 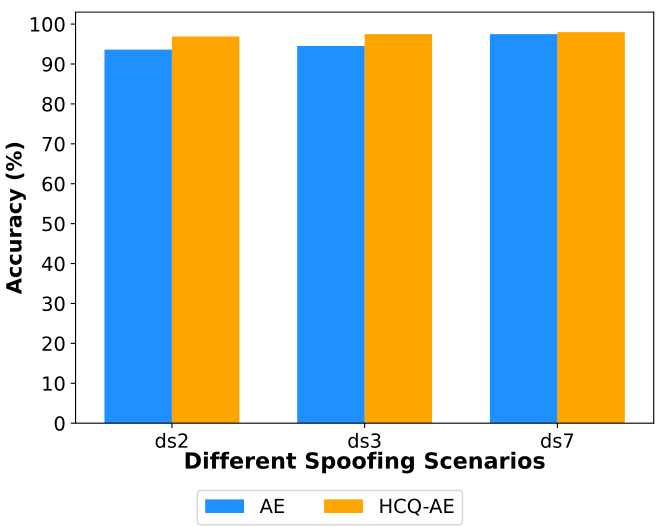 What do you see at coordinates (47, 24) in the screenshot?
I see `y-tick-label: 100` at bounding box center [47, 24].